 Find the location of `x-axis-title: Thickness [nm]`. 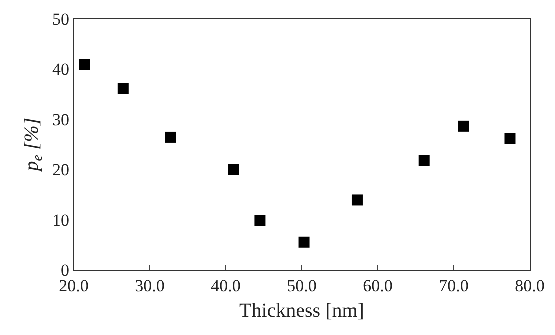

x-axis-title: Thickness [nm] is located at coordinates (302, 311).